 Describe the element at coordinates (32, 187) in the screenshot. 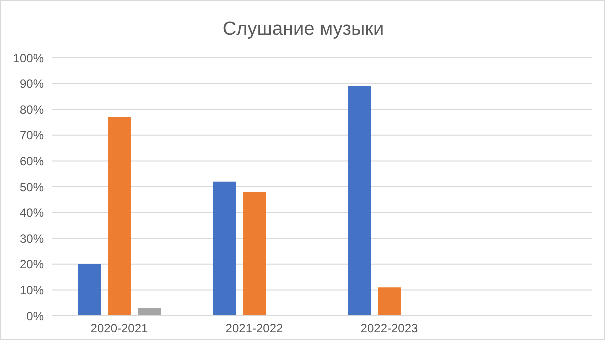

I see `y-tick-label: 50%` at that location.